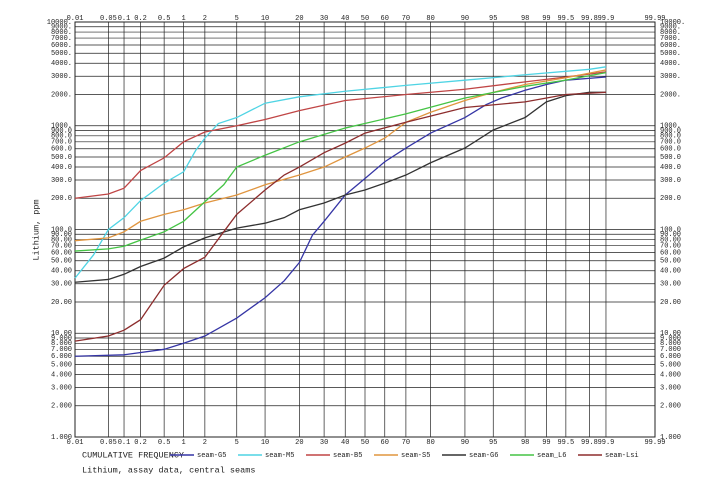 This screenshot has width=707, height=485. What do you see at coordinates (61, 272) in the screenshot?
I see `y-tick-label: 40.00` at bounding box center [61, 272].